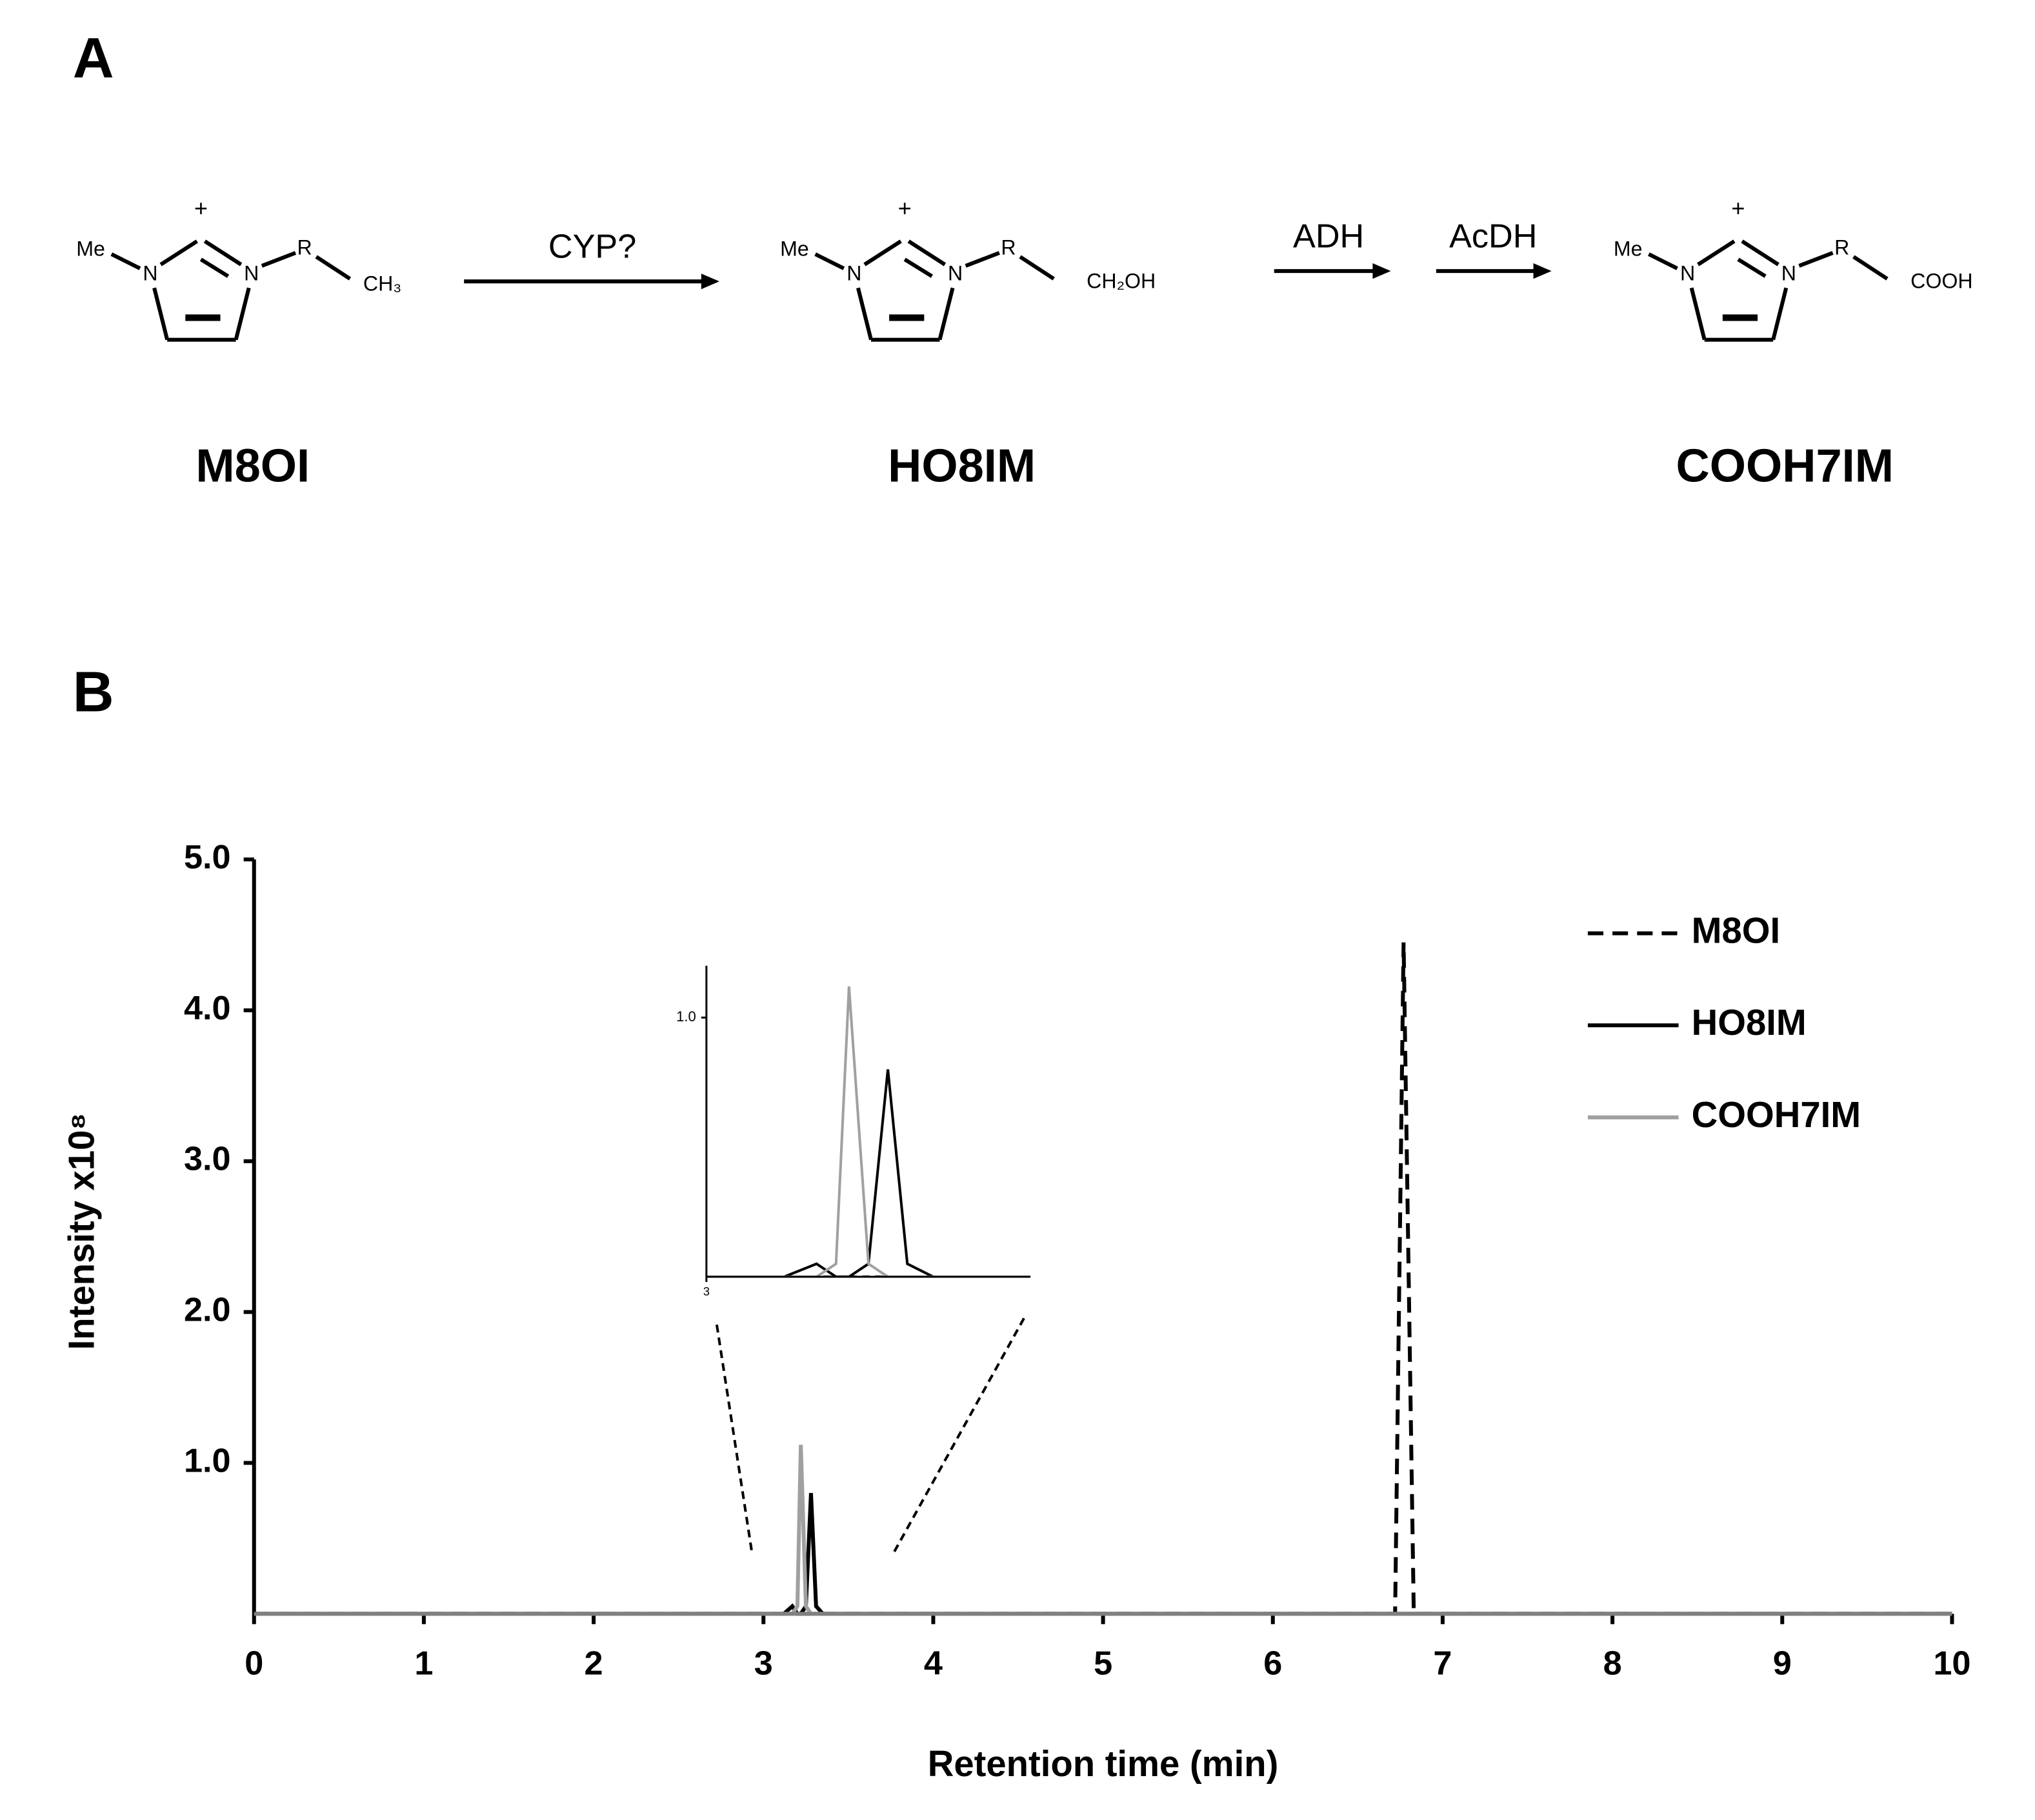 The width and height of the screenshot is (2035, 1820). What do you see at coordinates (1782, 1663) in the screenshot?
I see `x-tick-label: 9` at bounding box center [1782, 1663].